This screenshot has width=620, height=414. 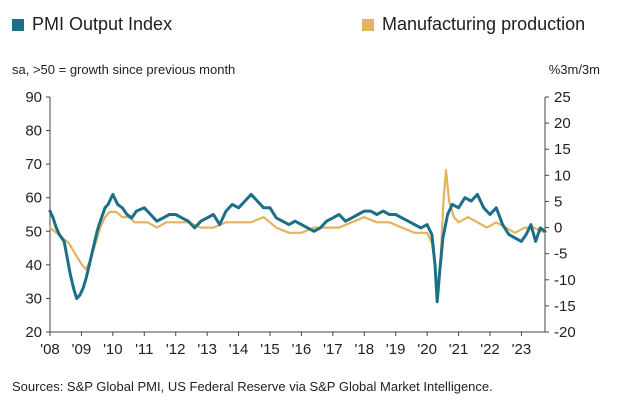 I want to click on x-tick-label: '14, so click(x=239, y=349).